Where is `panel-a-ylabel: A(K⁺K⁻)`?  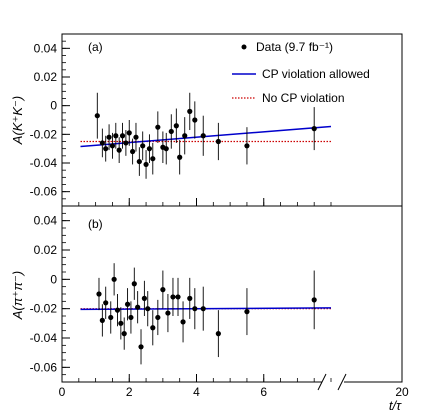
panel-a-ylabel: A(K⁺K⁻) is located at coordinates (17, 120).